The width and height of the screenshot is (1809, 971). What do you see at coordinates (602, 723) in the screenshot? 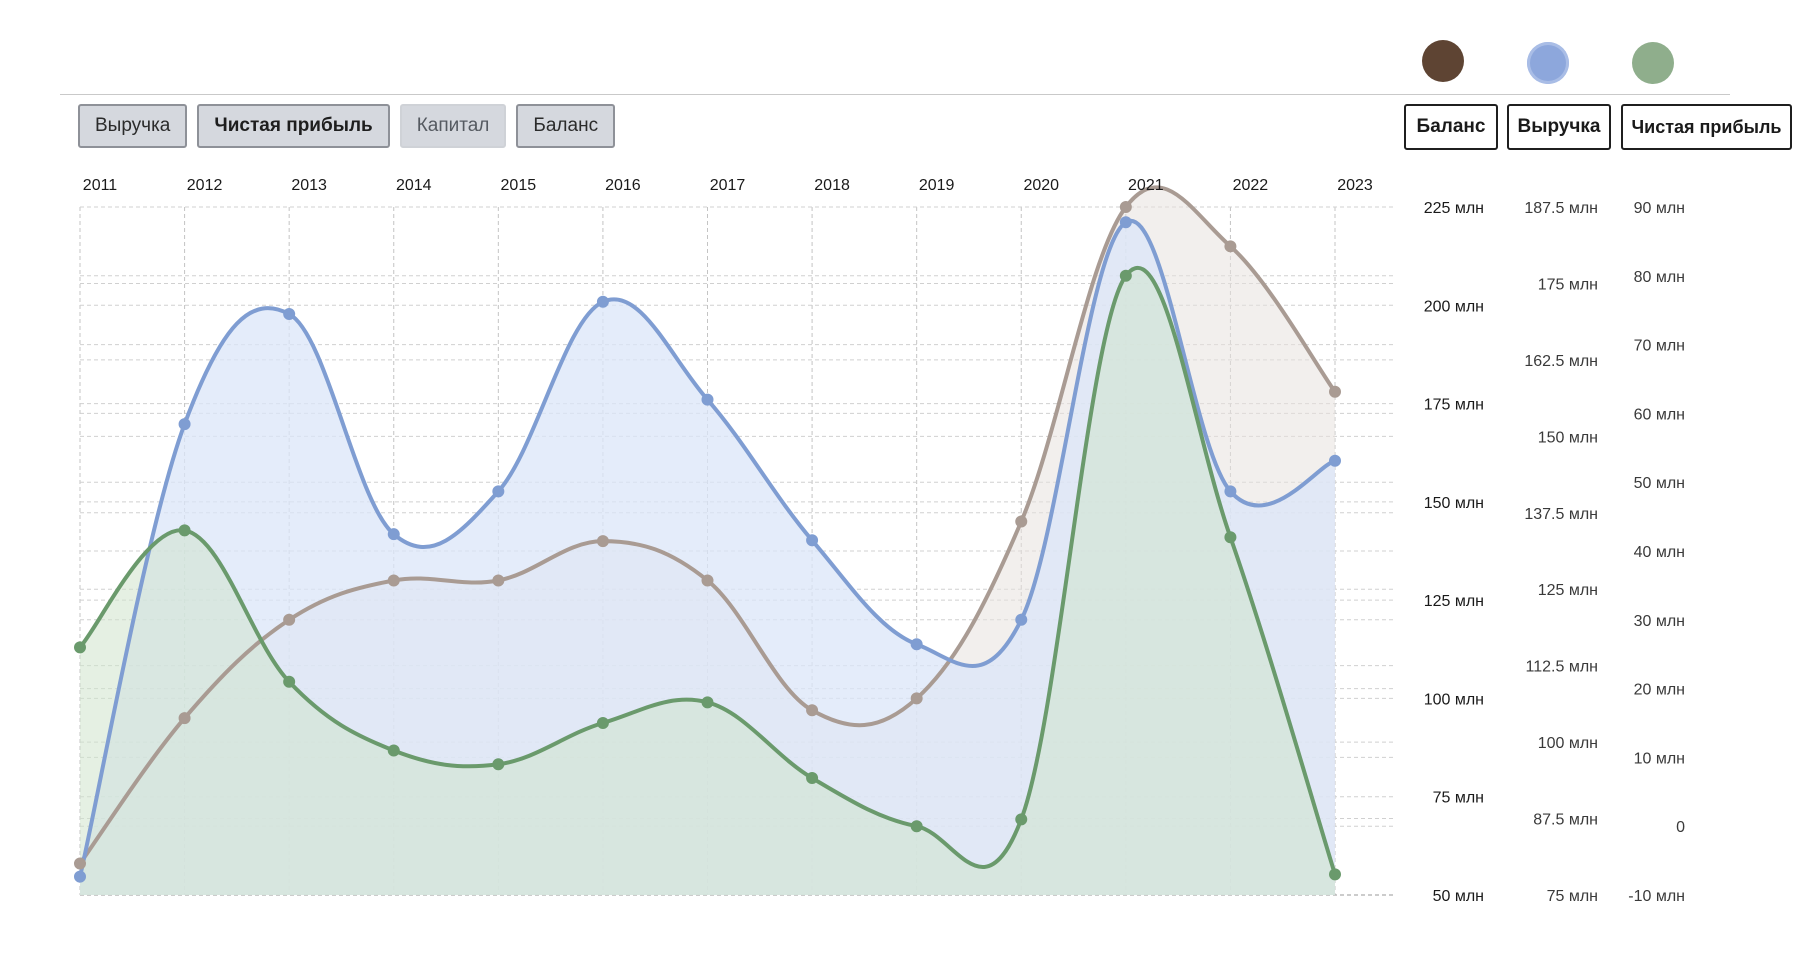
I see `profit-point-2016` at bounding box center [602, 723].